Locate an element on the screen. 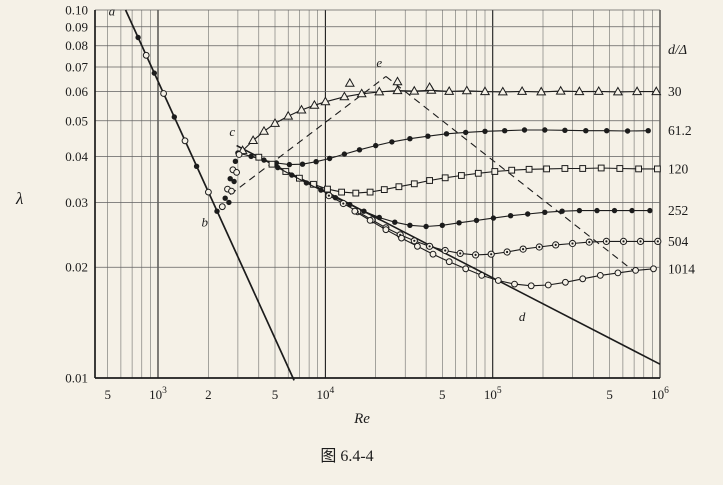 This screenshot has width=723, height=485. x-tick-label: 10³ is located at coordinates (158, 394).